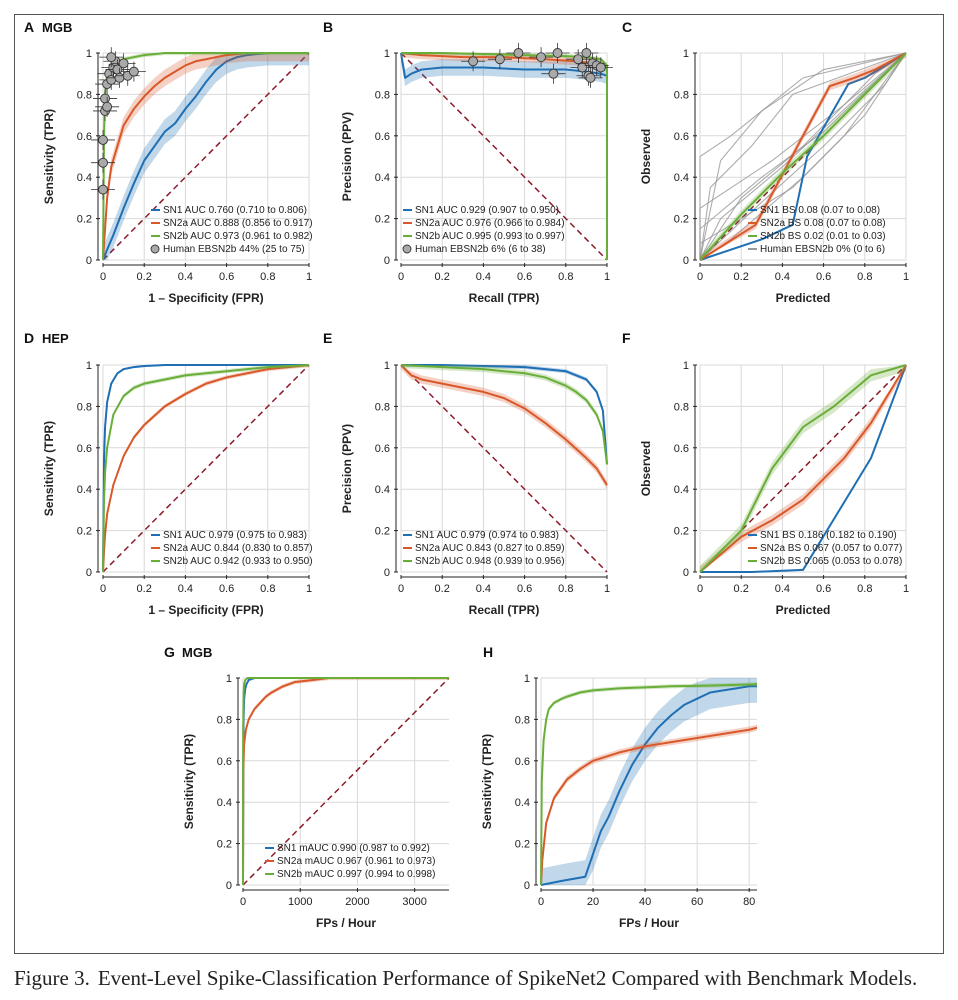 This screenshot has width=958, height=1000. What do you see at coordinates (235, 210) in the screenshot?
I see `legend-entry-sn1: SN1 AUC 0.760 (0.710 to 0.806)` at bounding box center [235, 210].